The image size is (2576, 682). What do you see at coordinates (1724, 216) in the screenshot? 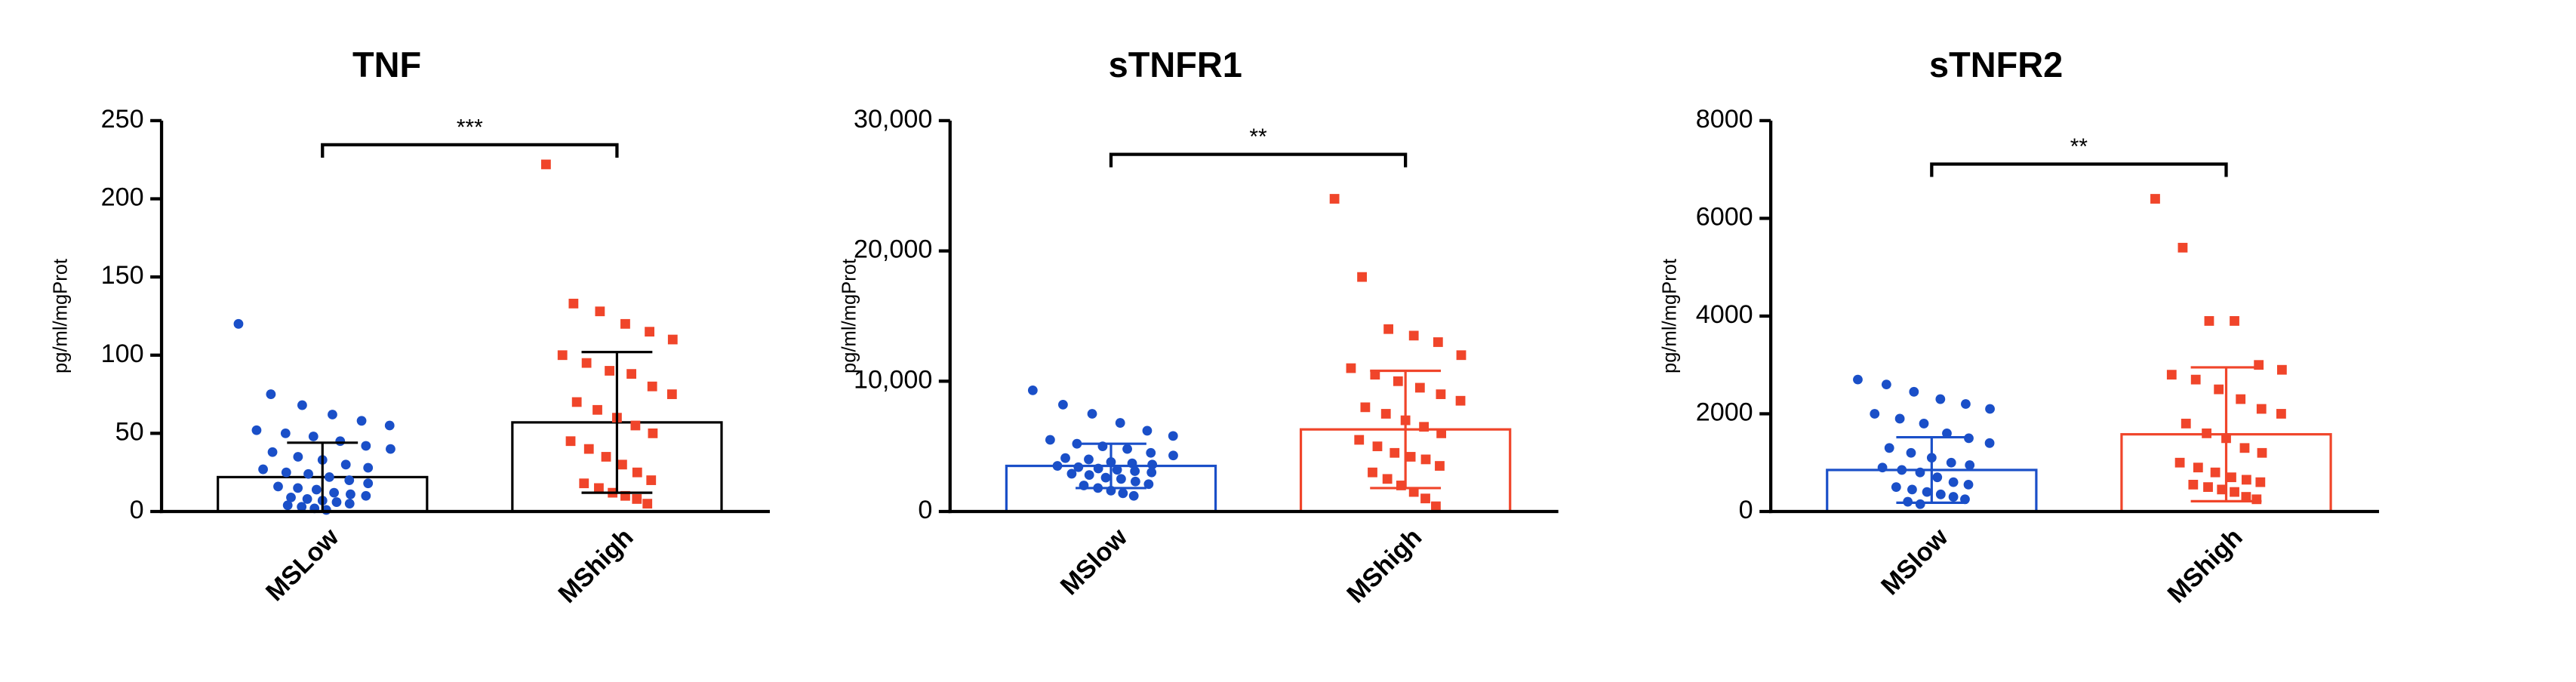
I see `y-tick-label: 6000` at bounding box center [1724, 216].